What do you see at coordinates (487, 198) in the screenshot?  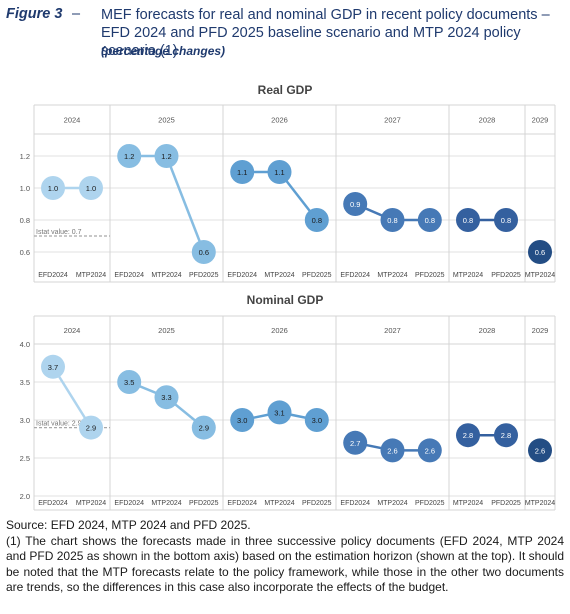 I see `year-column-2028: 2028 0.8 MTP2024 0.8 PFD2025` at bounding box center [487, 198].